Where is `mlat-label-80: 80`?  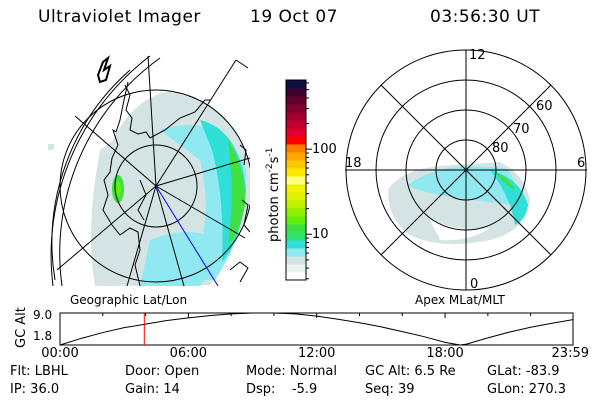 mlat-label-80: 80 is located at coordinates (500, 148).